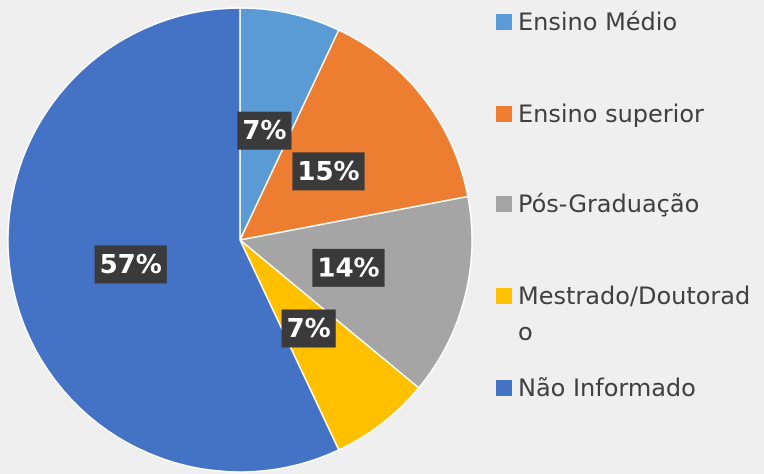 This screenshot has width=764, height=474. Describe the element at coordinates (611, 114) in the screenshot. I see `legend-label: Ensino superior` at that location.